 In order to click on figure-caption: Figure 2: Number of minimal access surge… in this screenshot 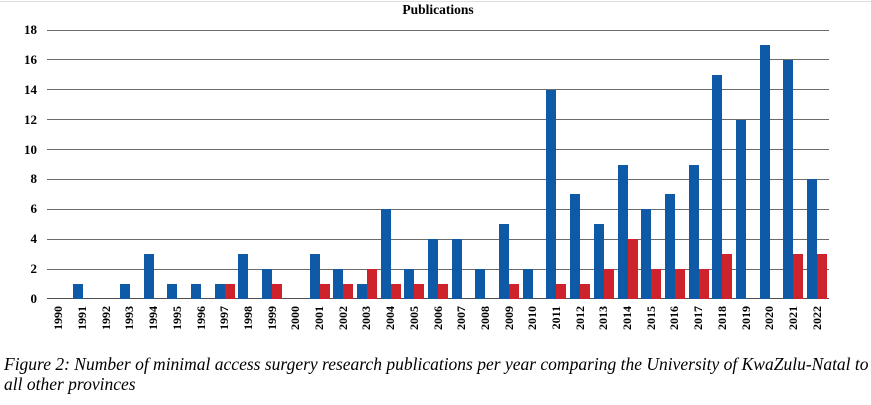, I will do `click(436, 374)`.